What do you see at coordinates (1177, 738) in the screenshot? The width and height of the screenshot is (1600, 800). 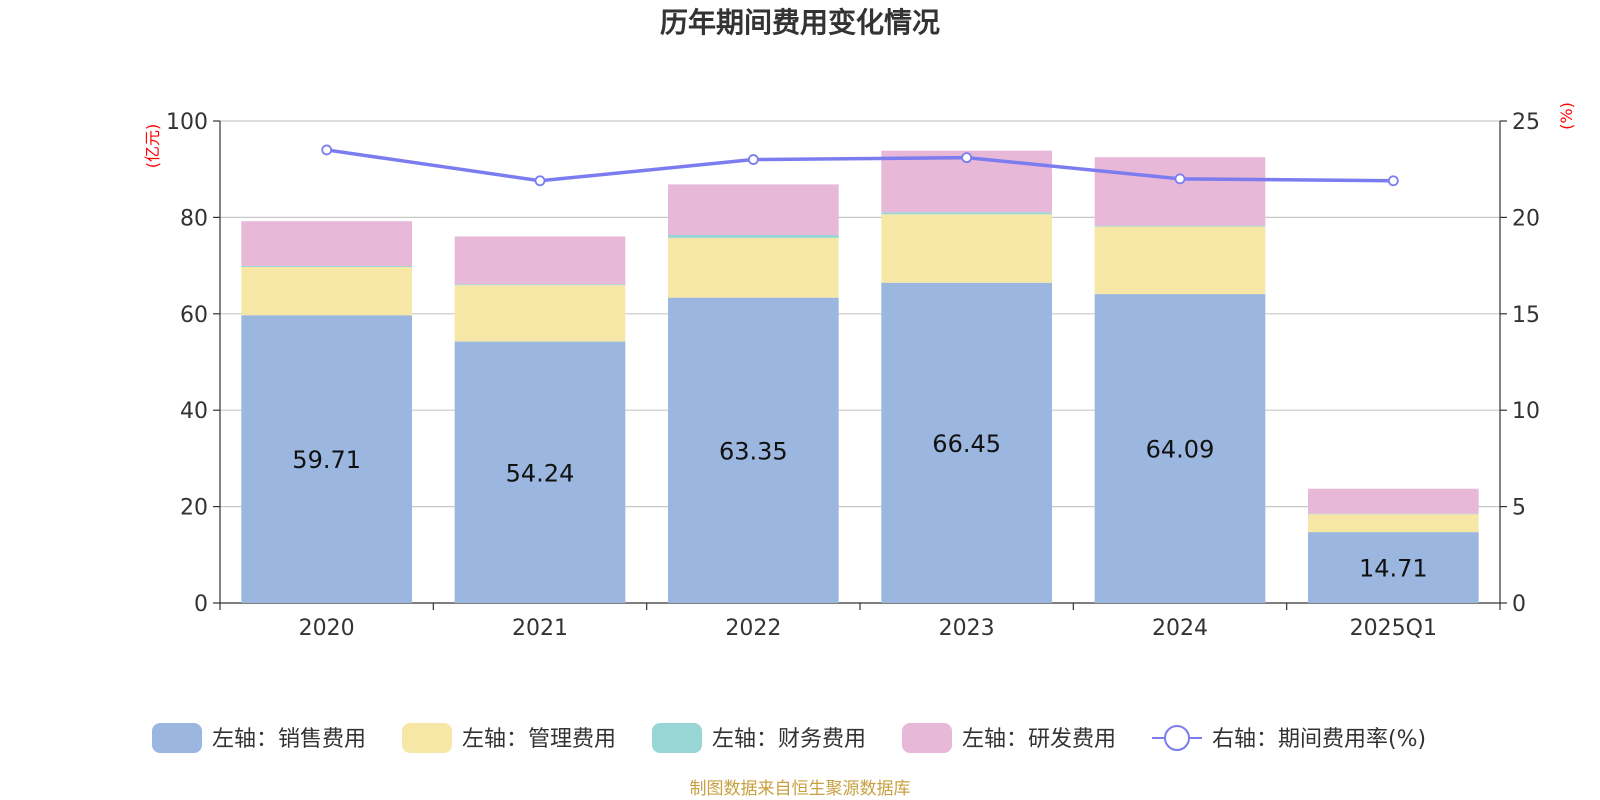 I see `legend-line-marker` at bounding box center [1177, 738].